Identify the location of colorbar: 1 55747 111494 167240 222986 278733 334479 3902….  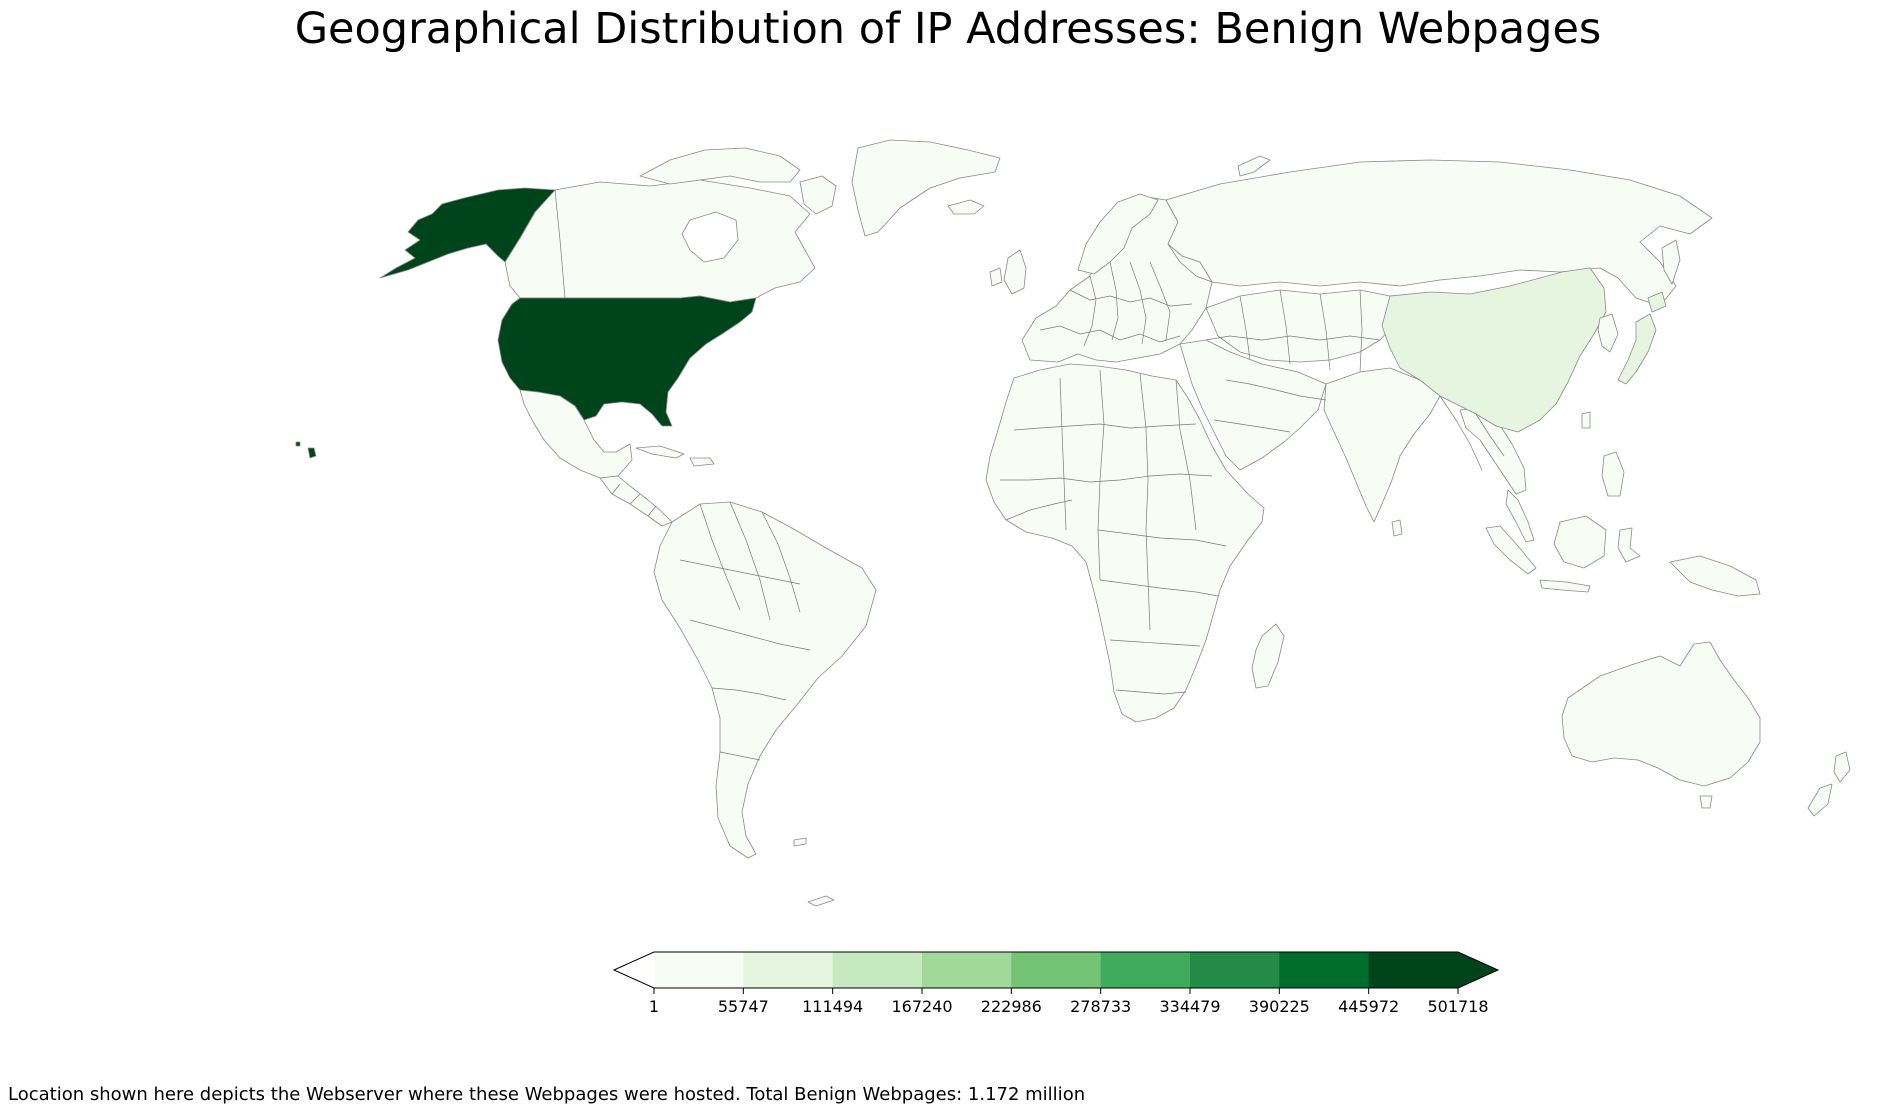
(1056, 983).